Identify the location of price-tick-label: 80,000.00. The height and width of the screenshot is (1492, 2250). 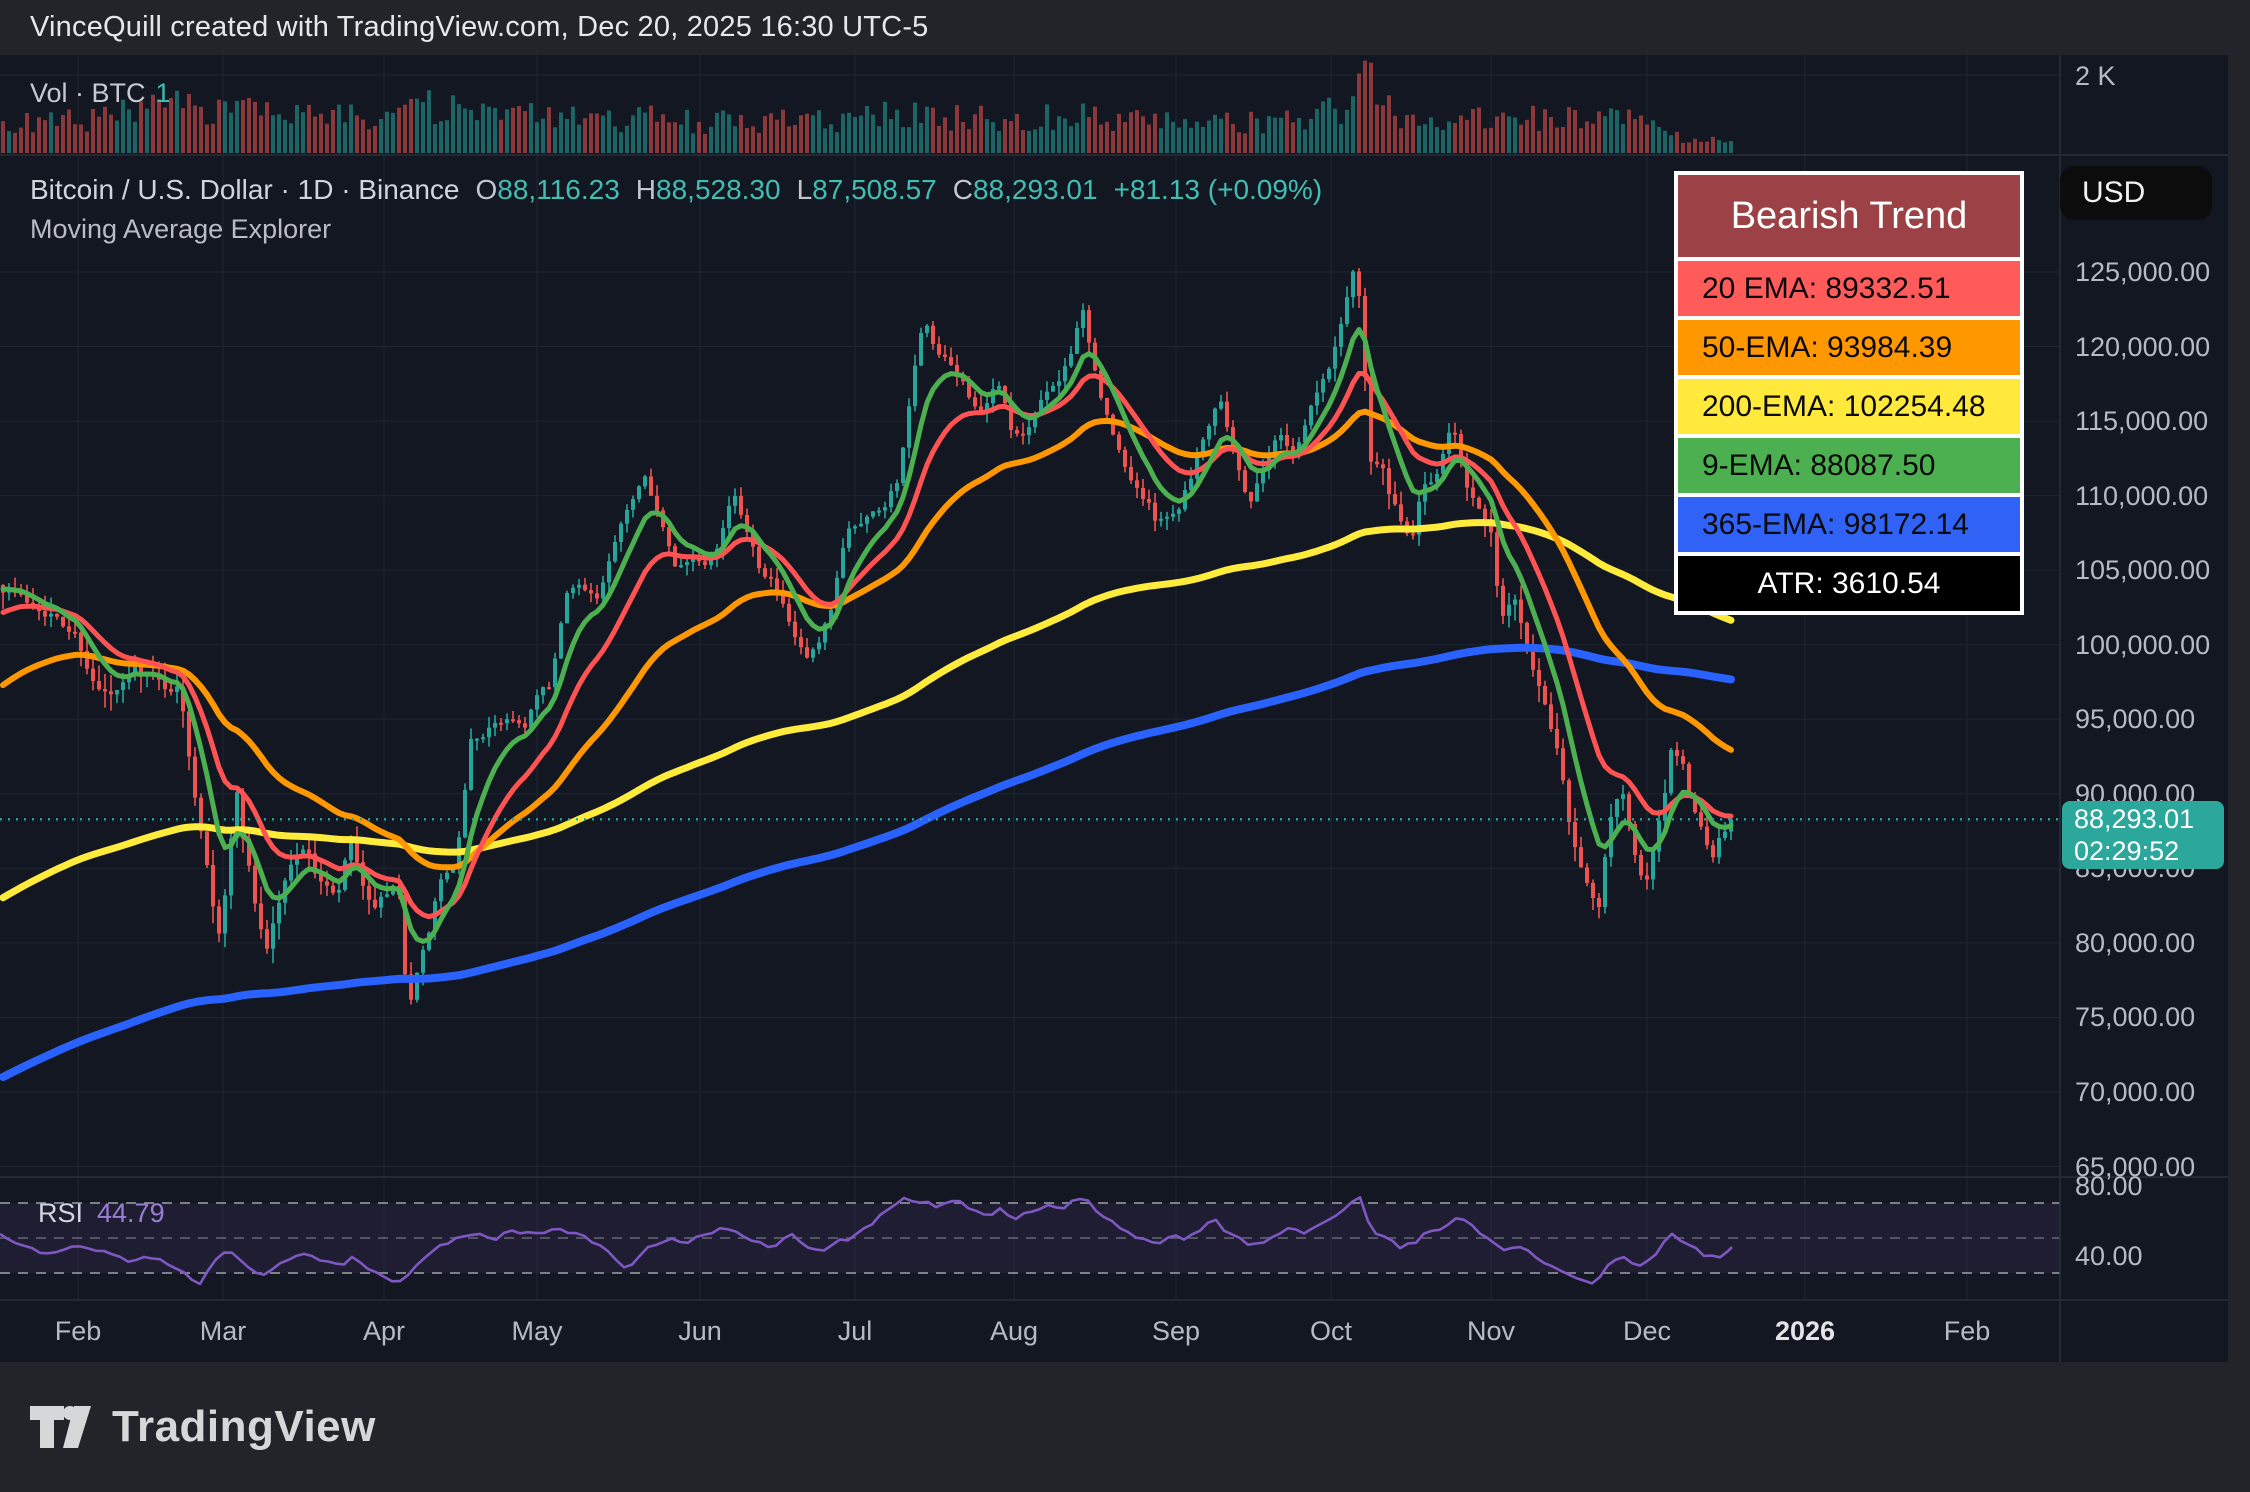
(2135, 942).